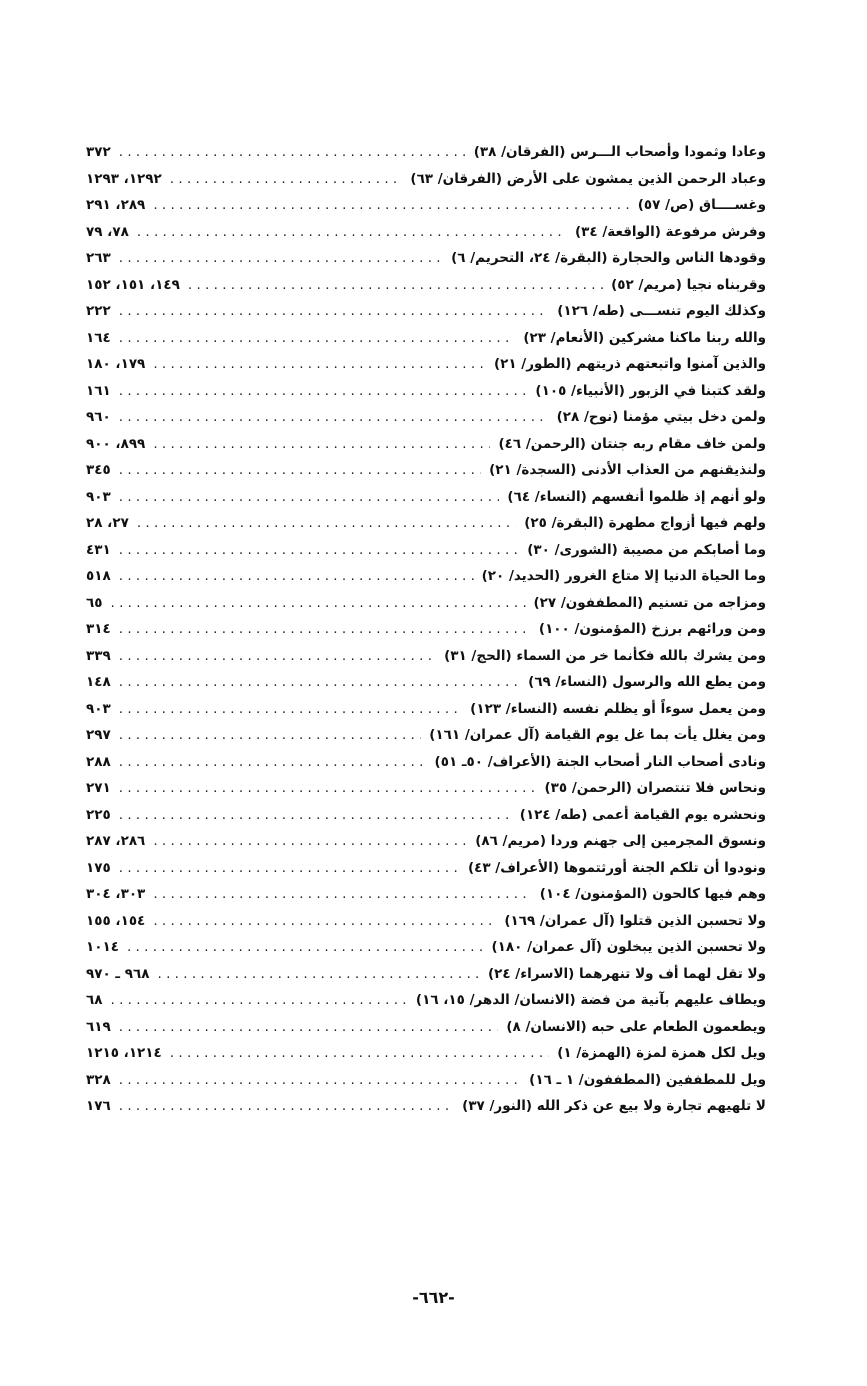 This screenshot has height=1386, width=867. Describe the element at coordinates (628, 947) in the screenshot. I see `entry-text: ولا تحسبن الذين يبخلون (آل عمران/ ١٨٠)` at that location.